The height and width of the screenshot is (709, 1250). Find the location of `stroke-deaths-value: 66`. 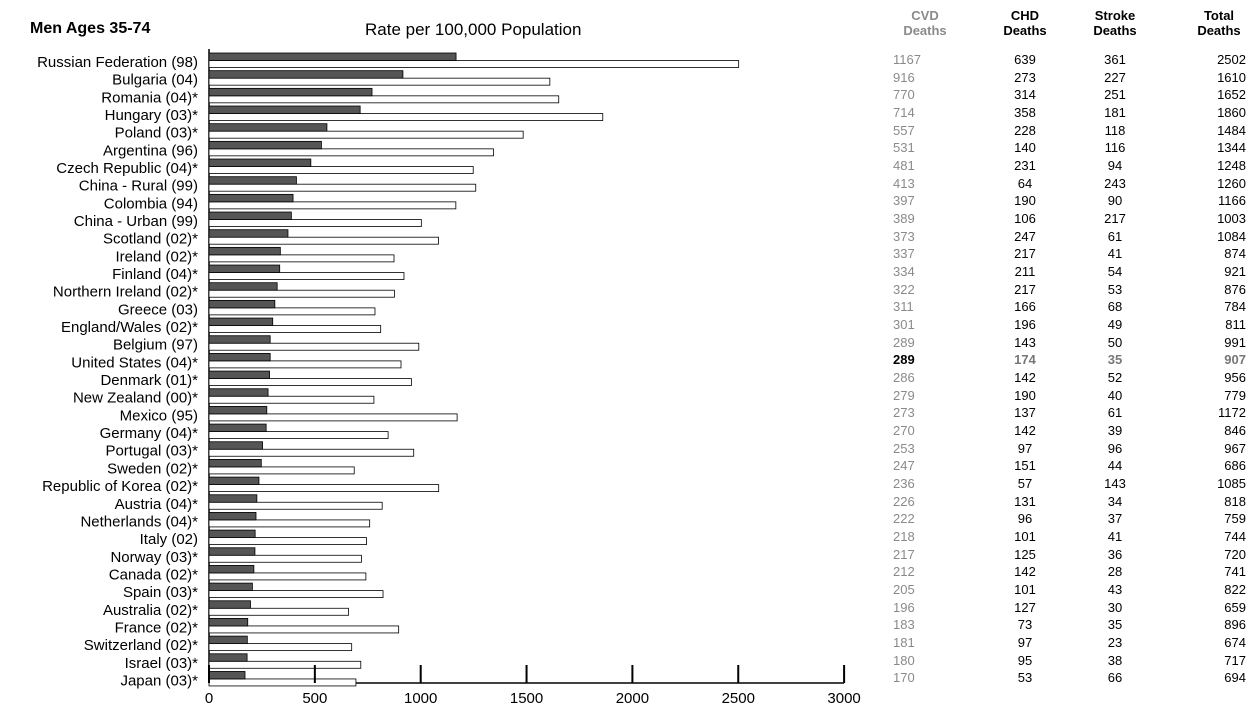

stroke-deaths-value: 66 is located at coordinates (1115, 678).